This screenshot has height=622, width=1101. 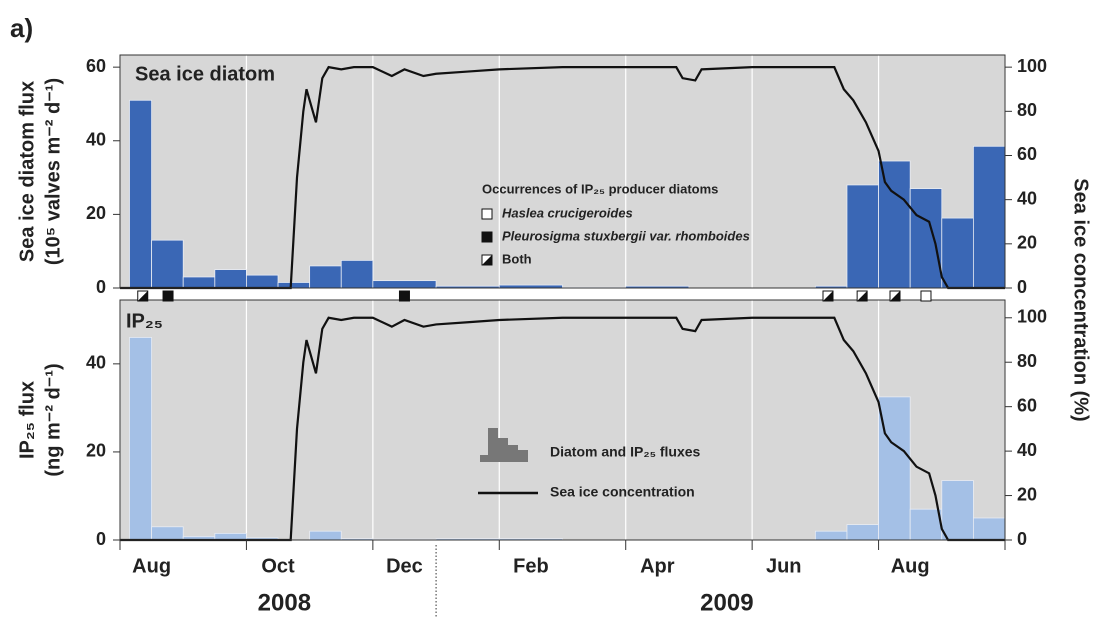 What do you see at coordinates (622, 492) in the screenshot?
I see `line-legend-label: Sea ice concentration` at bounding box center [622, 492].